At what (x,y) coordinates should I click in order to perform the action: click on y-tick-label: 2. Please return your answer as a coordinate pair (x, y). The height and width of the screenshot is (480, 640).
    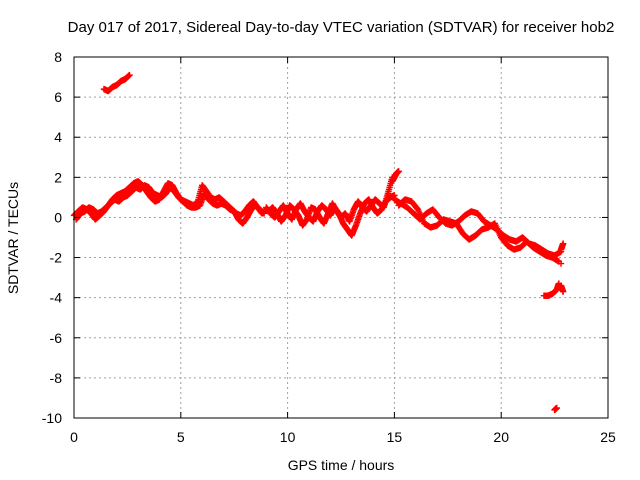
    Looking at the image, I should click on (58, 177).